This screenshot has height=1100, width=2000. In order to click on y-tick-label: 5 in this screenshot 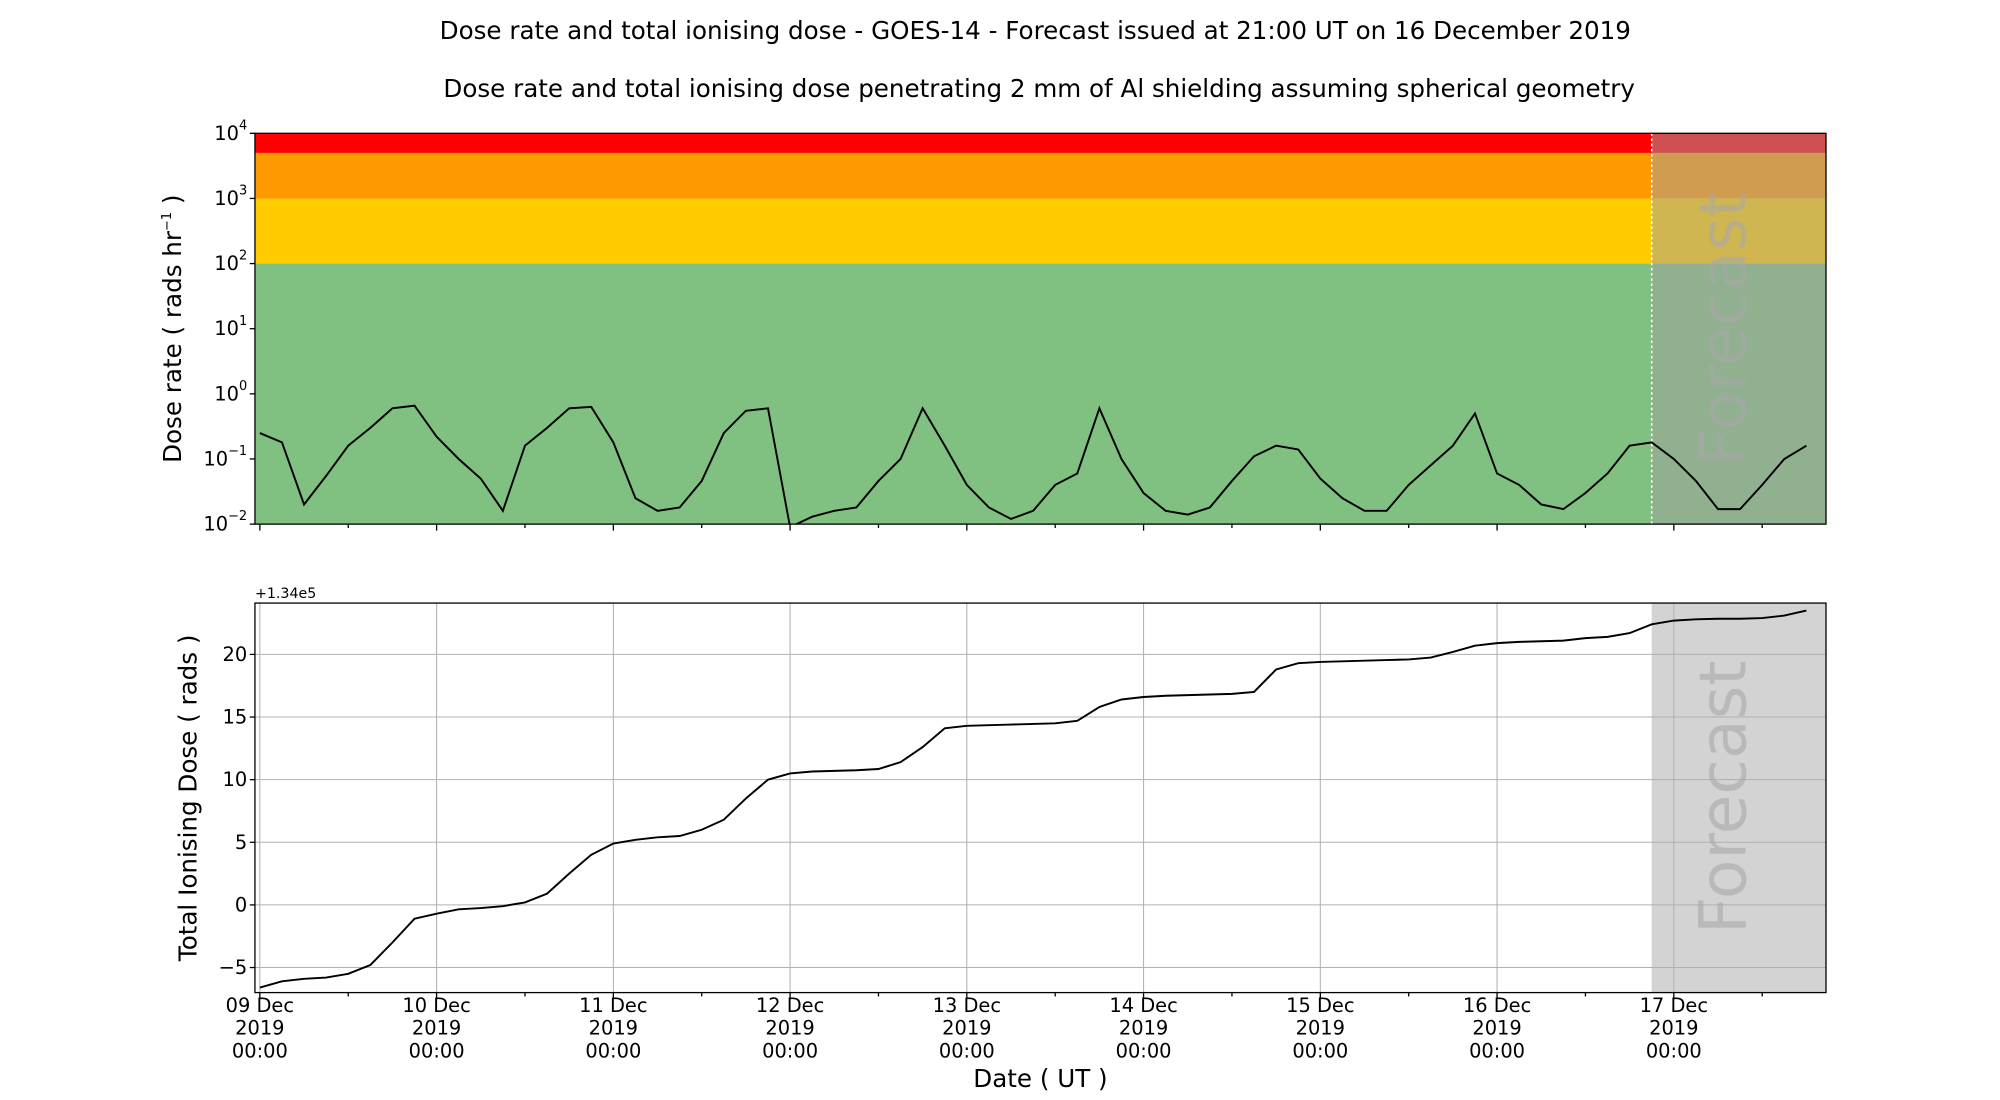, I will do `click(241, 842)`.